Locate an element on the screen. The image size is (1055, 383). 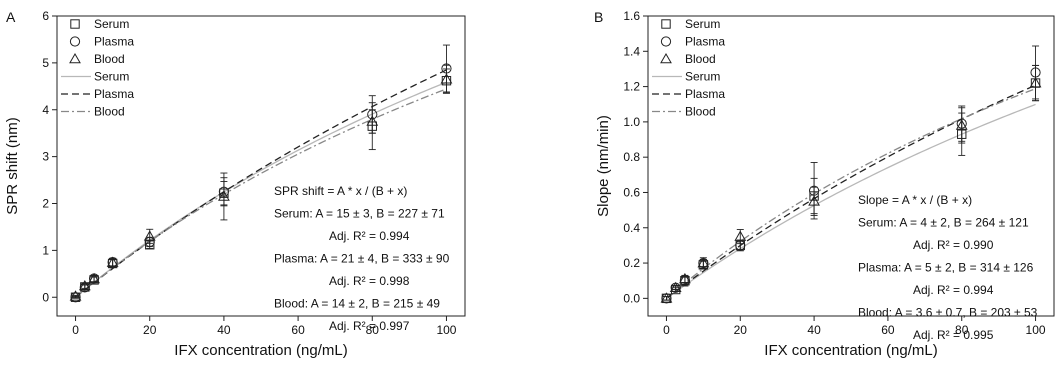
panel-label: A is located at coordinates (11, 17).